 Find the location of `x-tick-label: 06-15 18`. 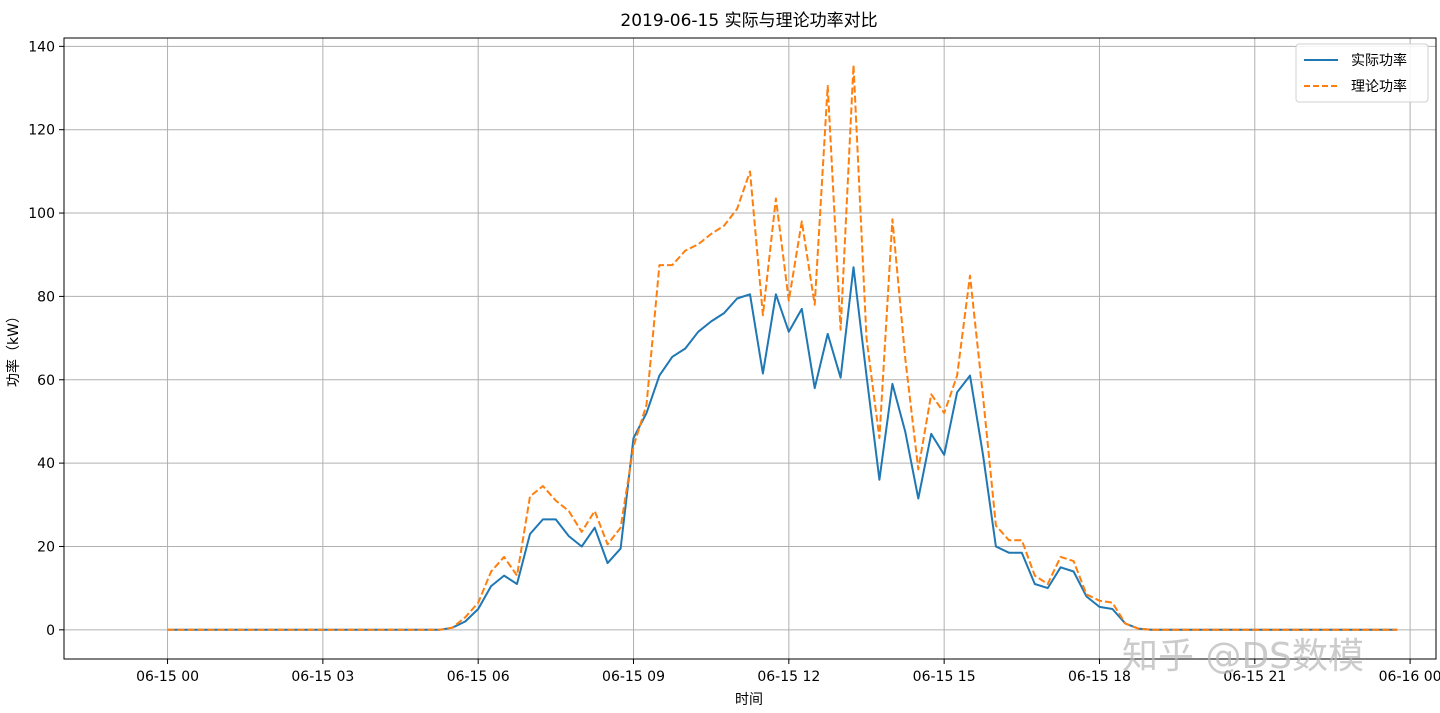

x-tick-label: 06-15 18 is located at coordinates (1099, 677).